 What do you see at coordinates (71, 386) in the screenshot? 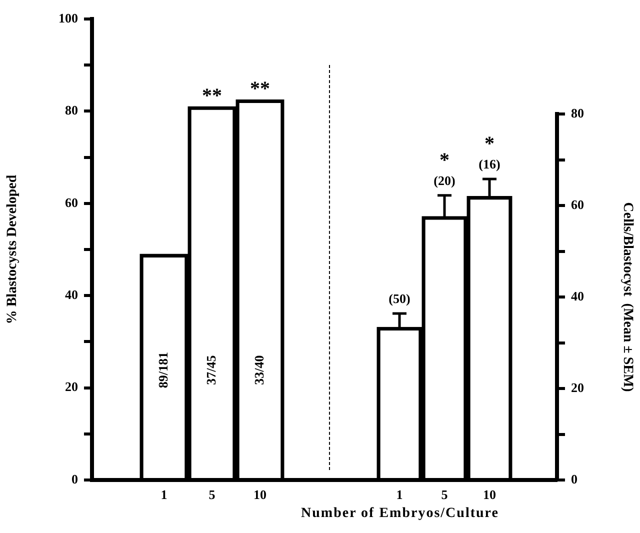
I see `y-tick-label: 20` at bounding box center [71, 386].